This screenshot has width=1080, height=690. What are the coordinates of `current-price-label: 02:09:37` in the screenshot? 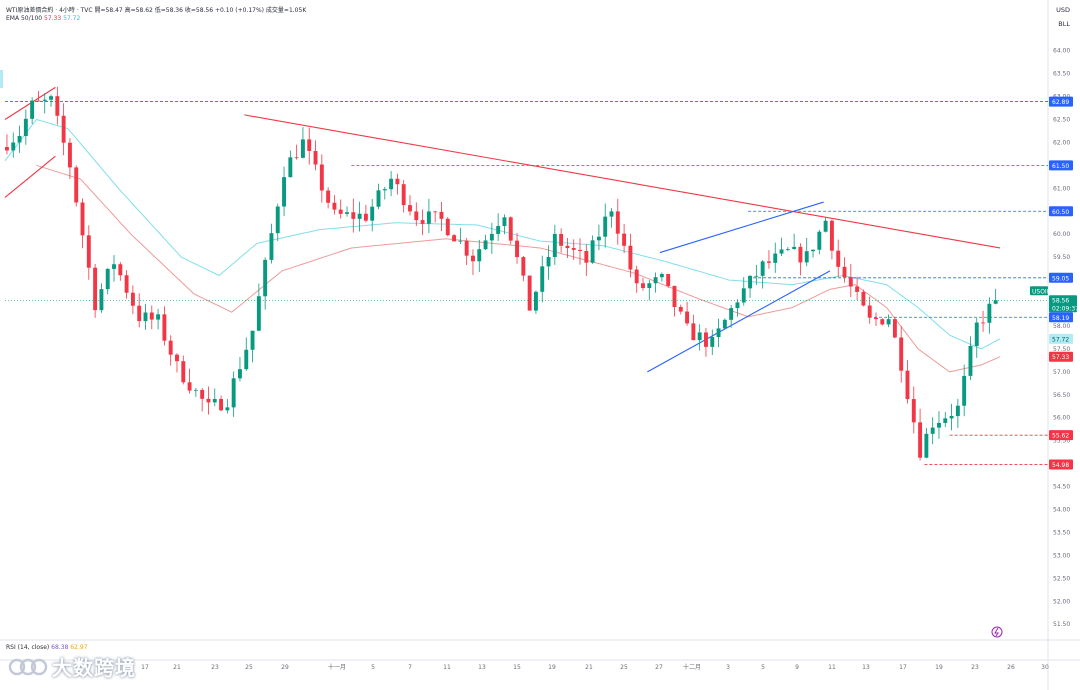 It's located at (1065, 308).